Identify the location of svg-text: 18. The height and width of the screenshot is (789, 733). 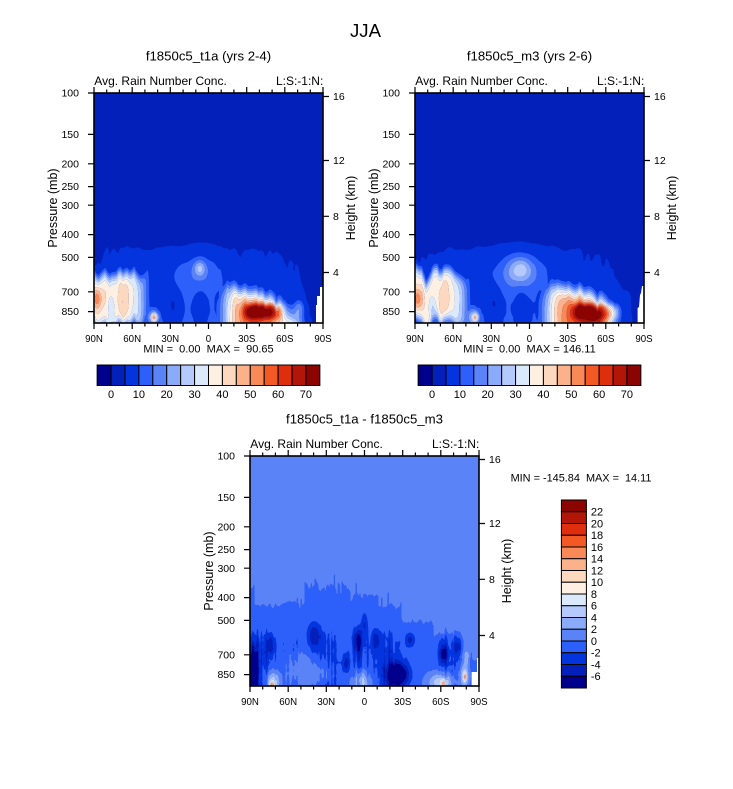
(597, 536).